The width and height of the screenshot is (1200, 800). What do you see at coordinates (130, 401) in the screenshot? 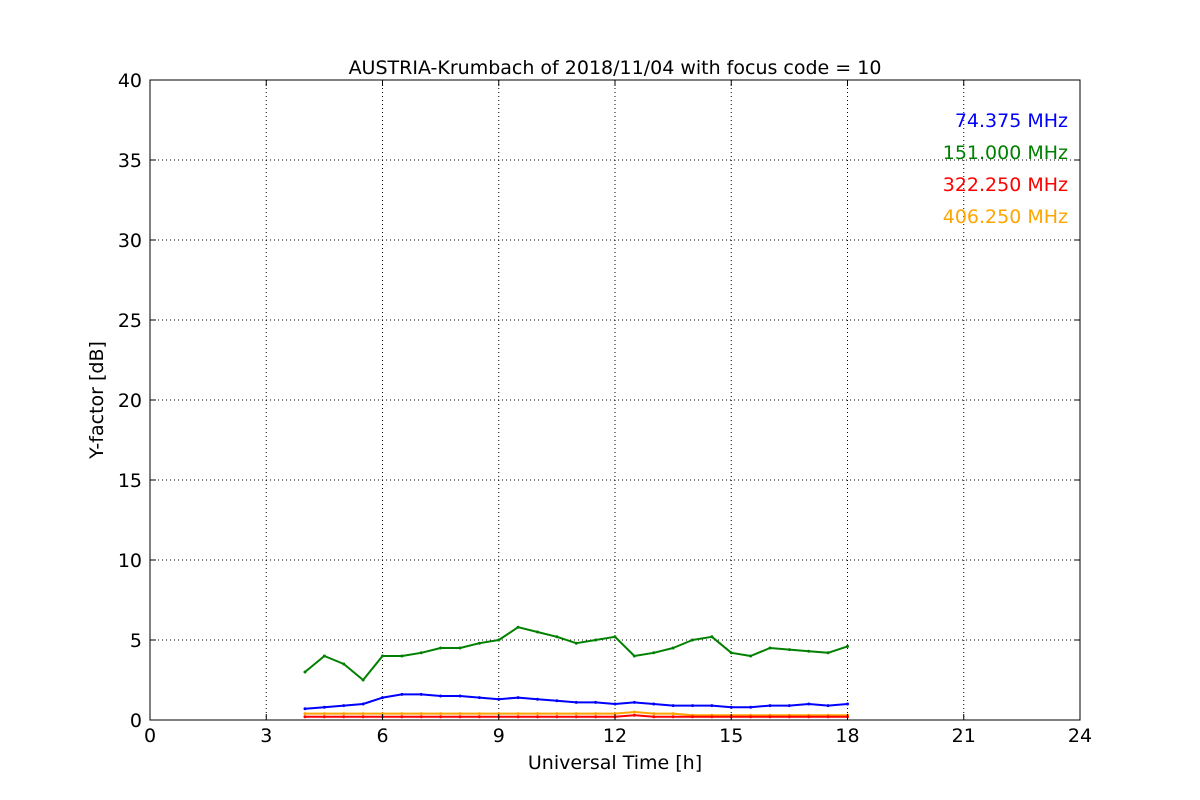
I see `y-tick-label: 20` at bounding box center [130, 401].